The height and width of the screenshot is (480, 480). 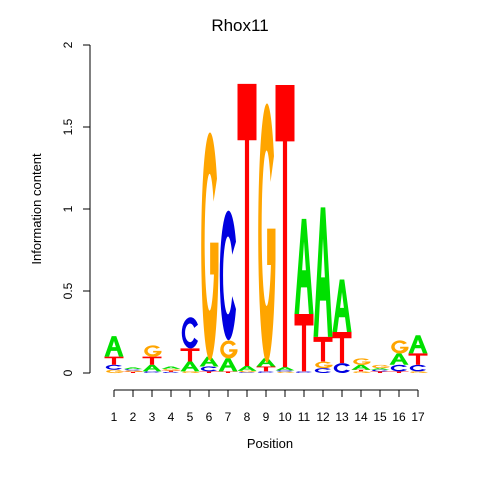 I want to click on x-tick-label: 13, so click(x=342, y=417).